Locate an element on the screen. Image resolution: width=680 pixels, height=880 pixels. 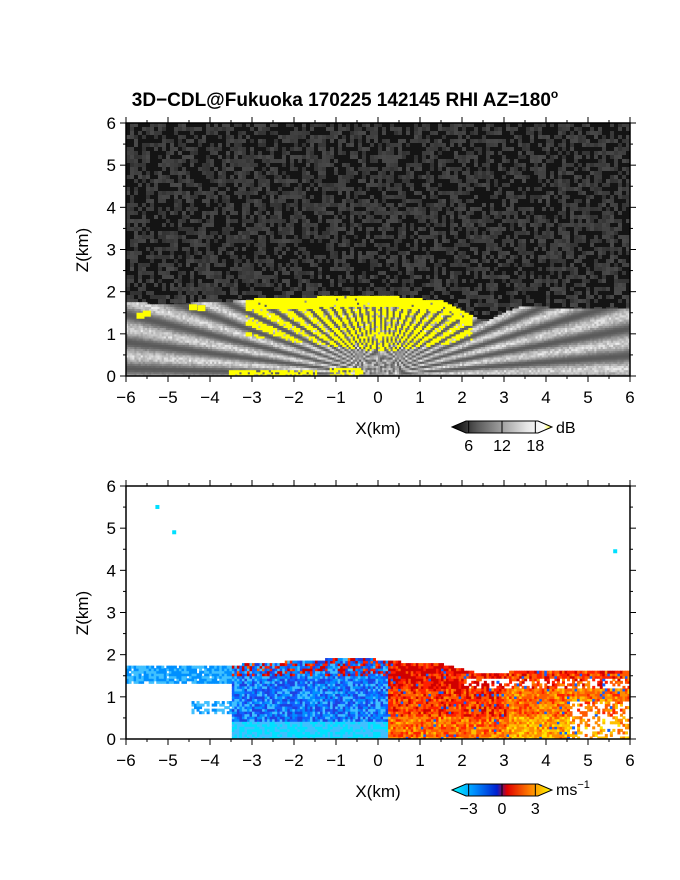
colorbar-unit-velocity: ms−1 is located at coordinates (573, 789).